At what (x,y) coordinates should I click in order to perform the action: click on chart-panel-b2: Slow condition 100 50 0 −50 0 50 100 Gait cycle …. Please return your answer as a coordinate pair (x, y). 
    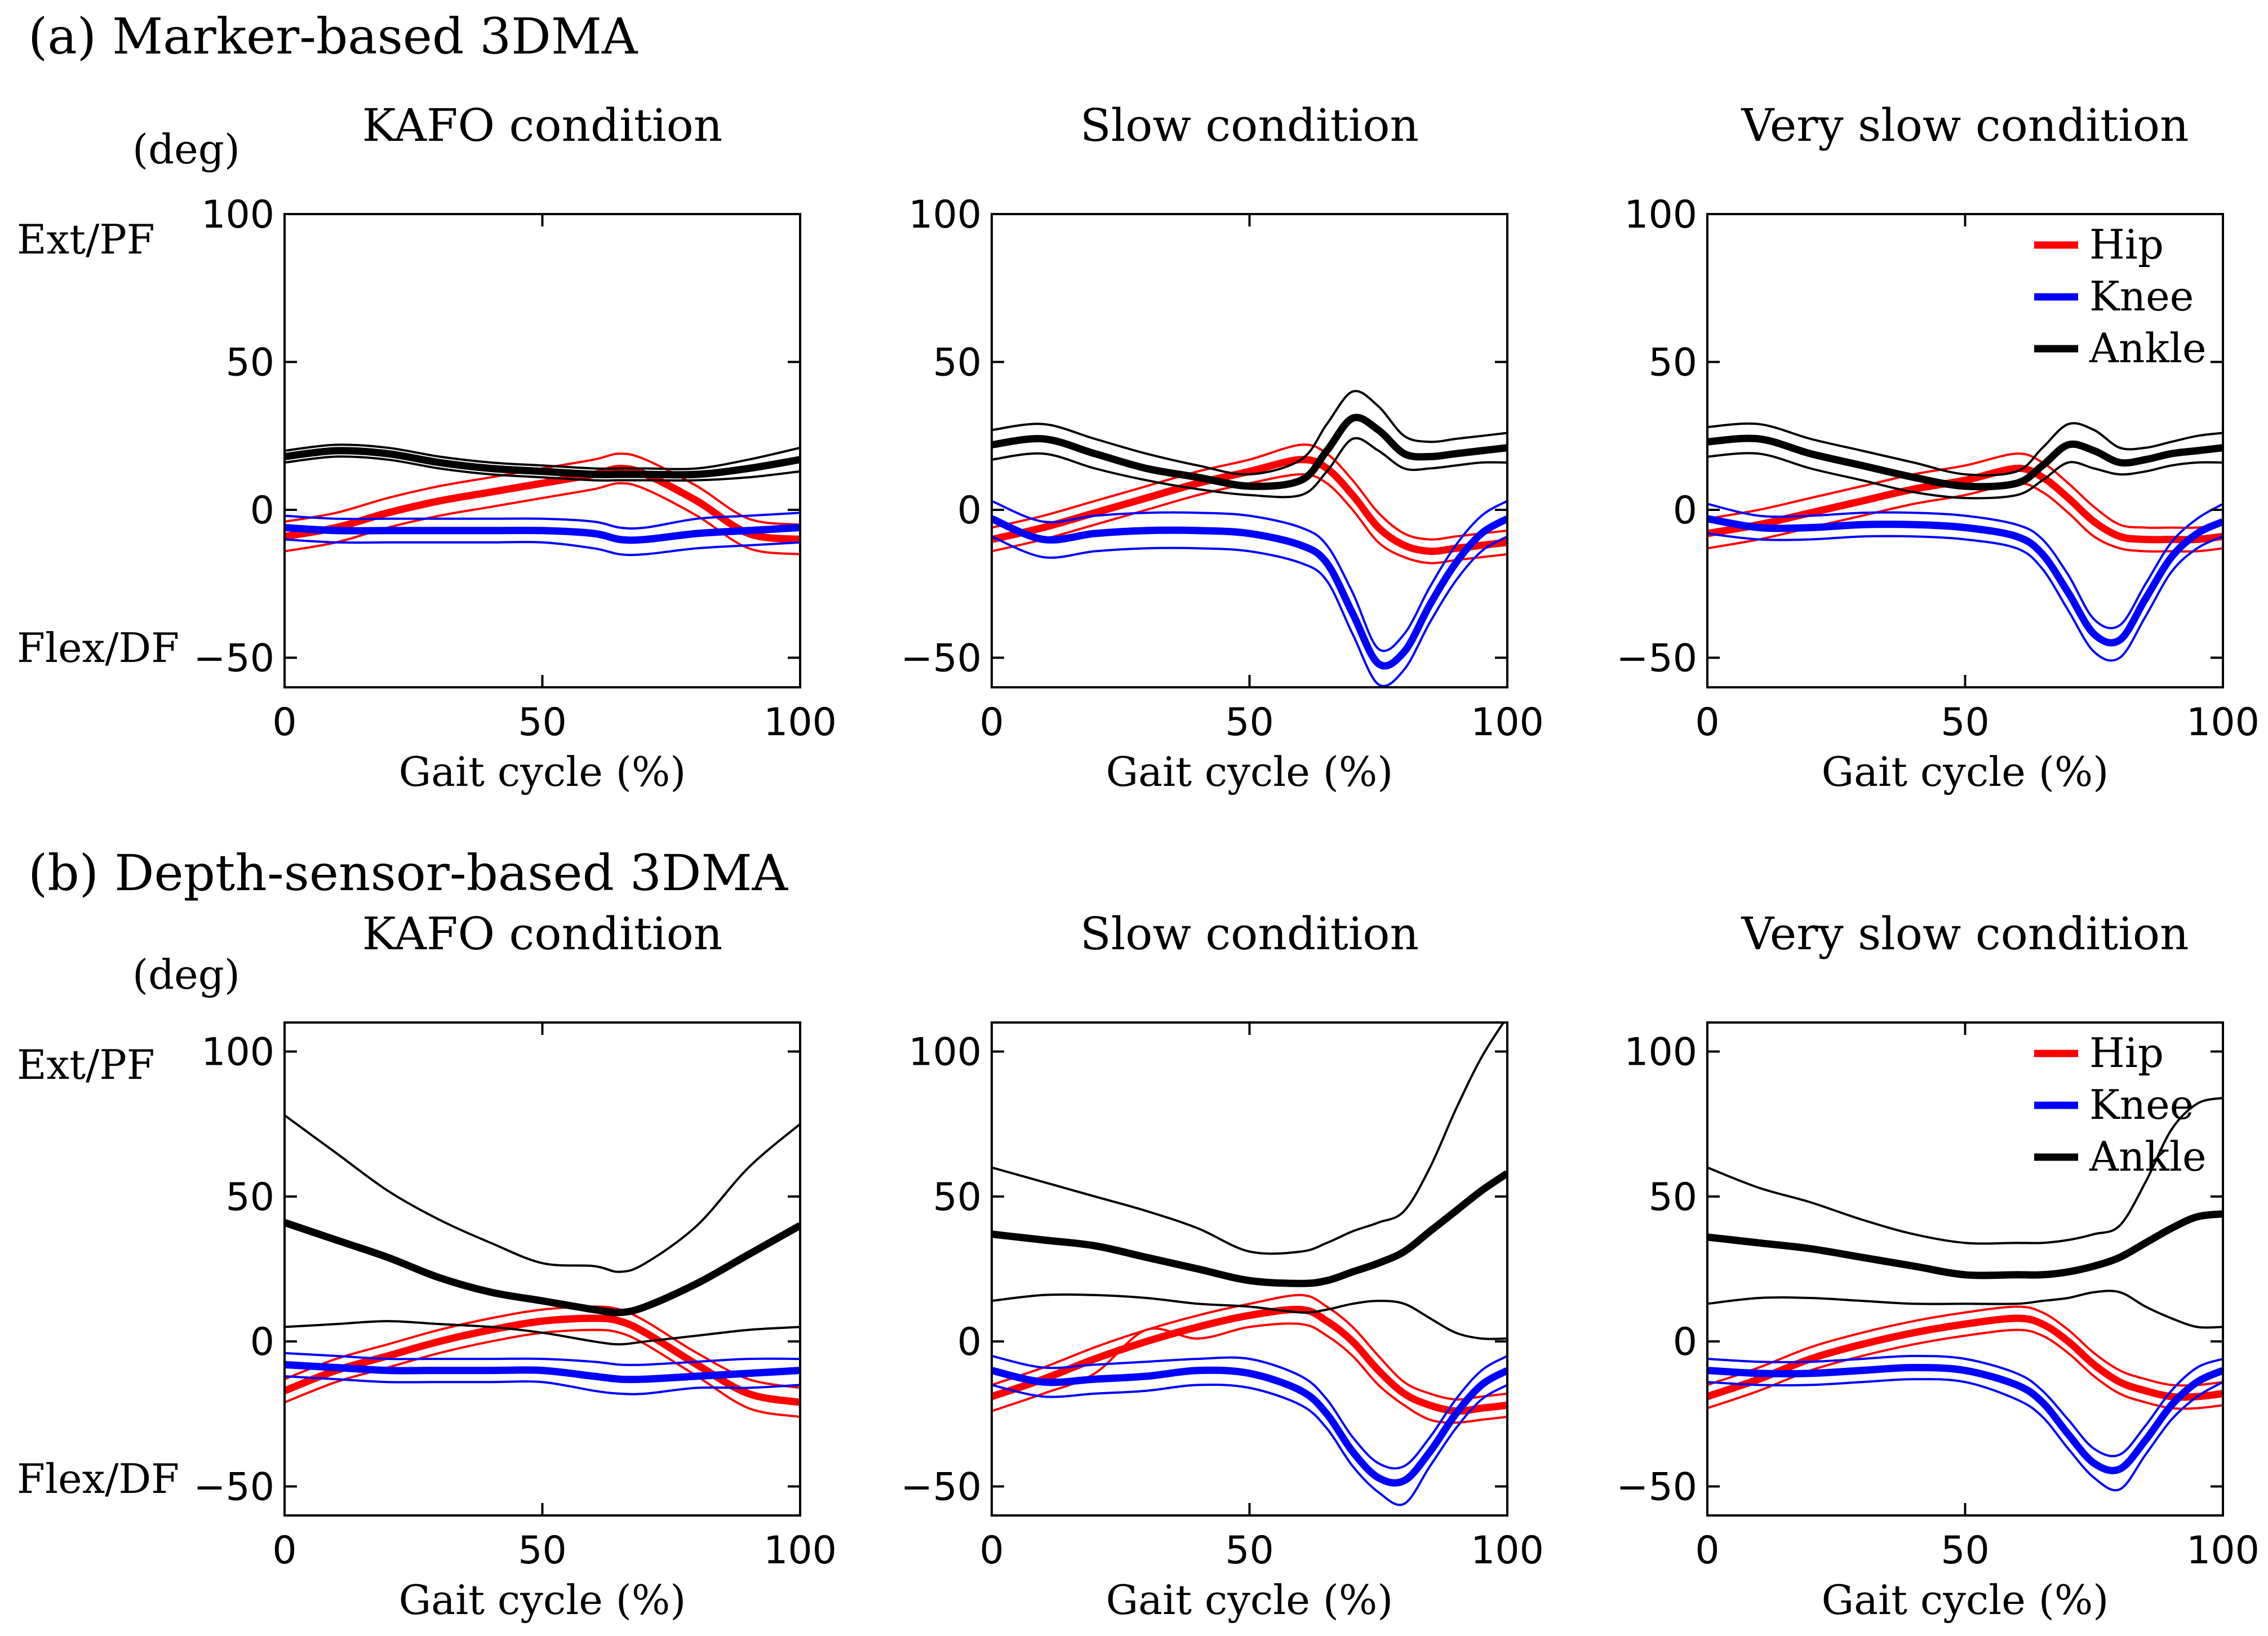
    Looking at the image, I should click on (1221, 1266).